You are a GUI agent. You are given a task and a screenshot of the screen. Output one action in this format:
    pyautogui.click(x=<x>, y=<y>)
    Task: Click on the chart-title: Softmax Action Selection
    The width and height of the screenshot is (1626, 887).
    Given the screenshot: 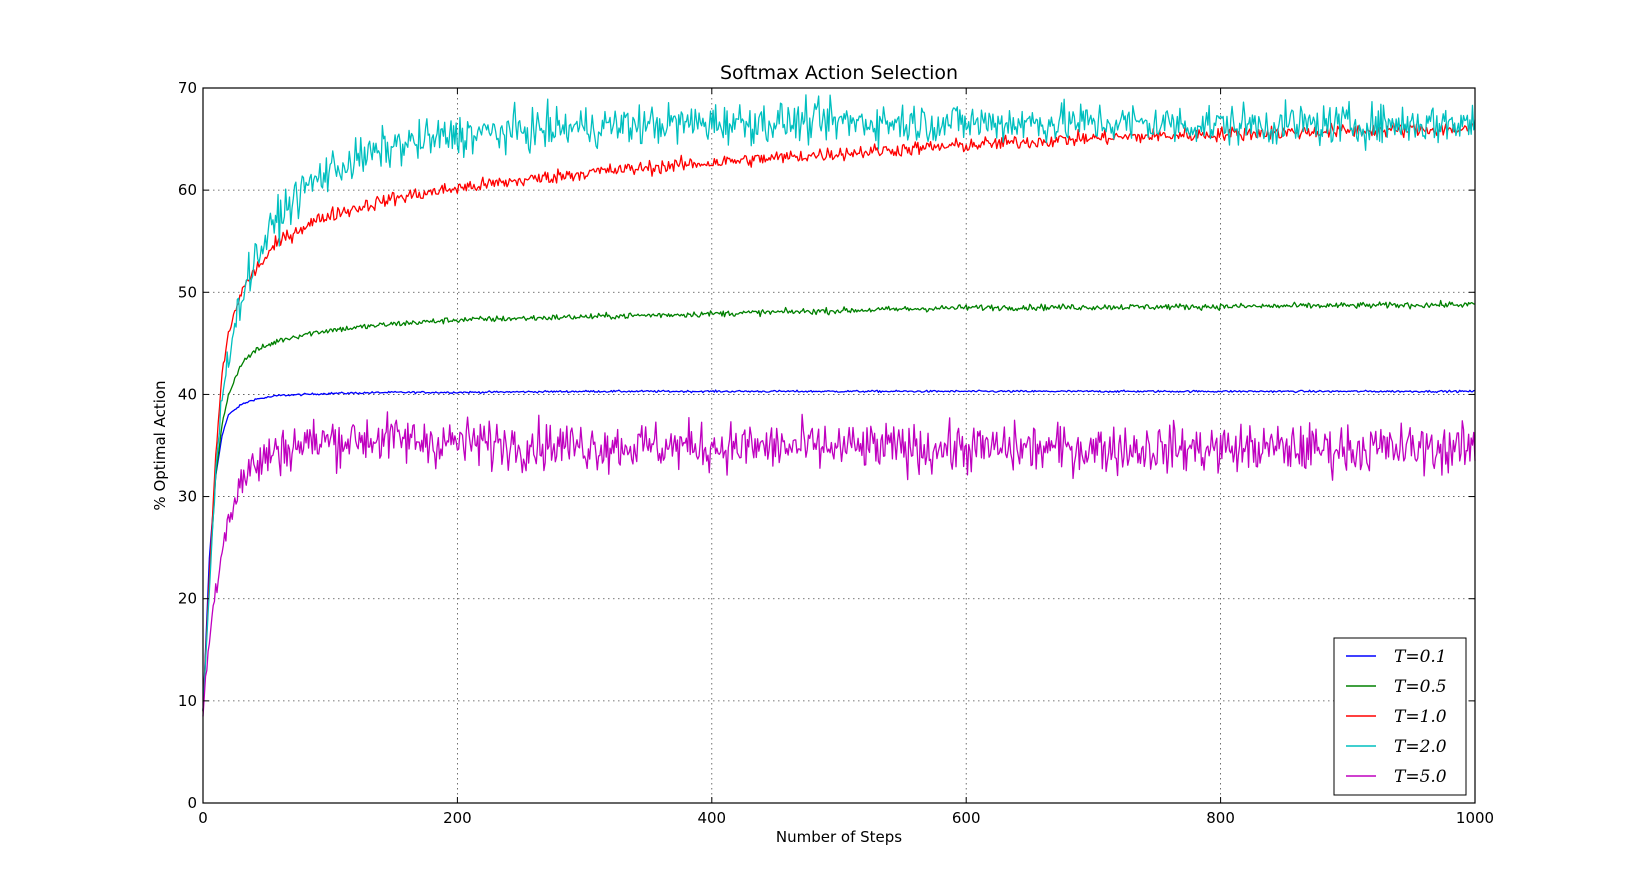 What is the action you would take?
    pyautogui.click(x=839, y=73)
    